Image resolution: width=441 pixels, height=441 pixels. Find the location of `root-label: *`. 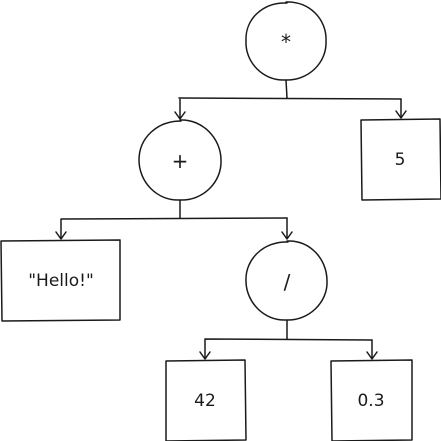

root-label: * is located at coordinates (286, 42).